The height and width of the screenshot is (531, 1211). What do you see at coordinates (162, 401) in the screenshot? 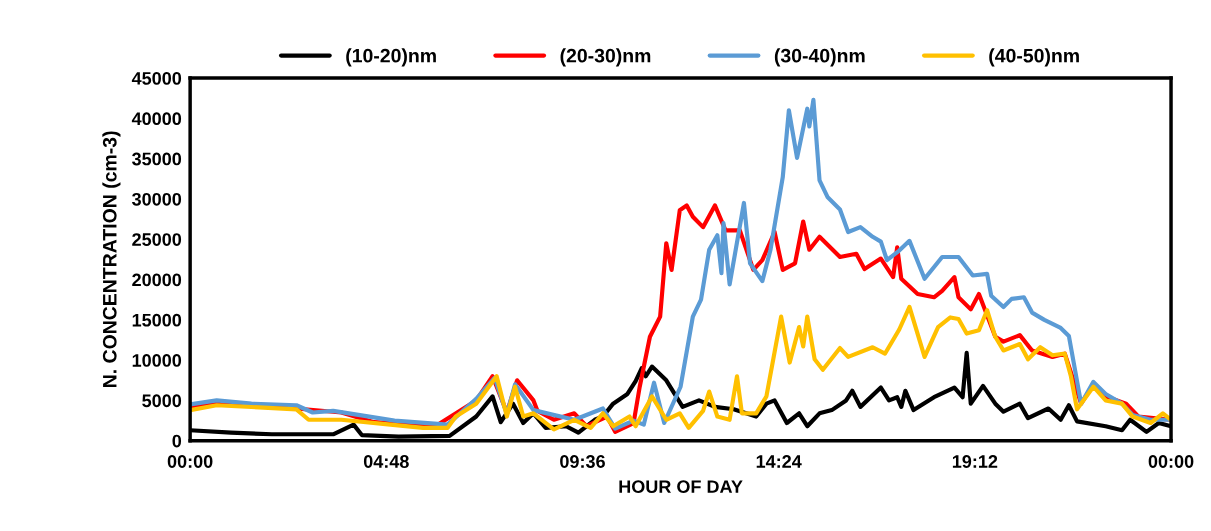
I see `y-tick-label: 5000` at bounding box center [162, 401].